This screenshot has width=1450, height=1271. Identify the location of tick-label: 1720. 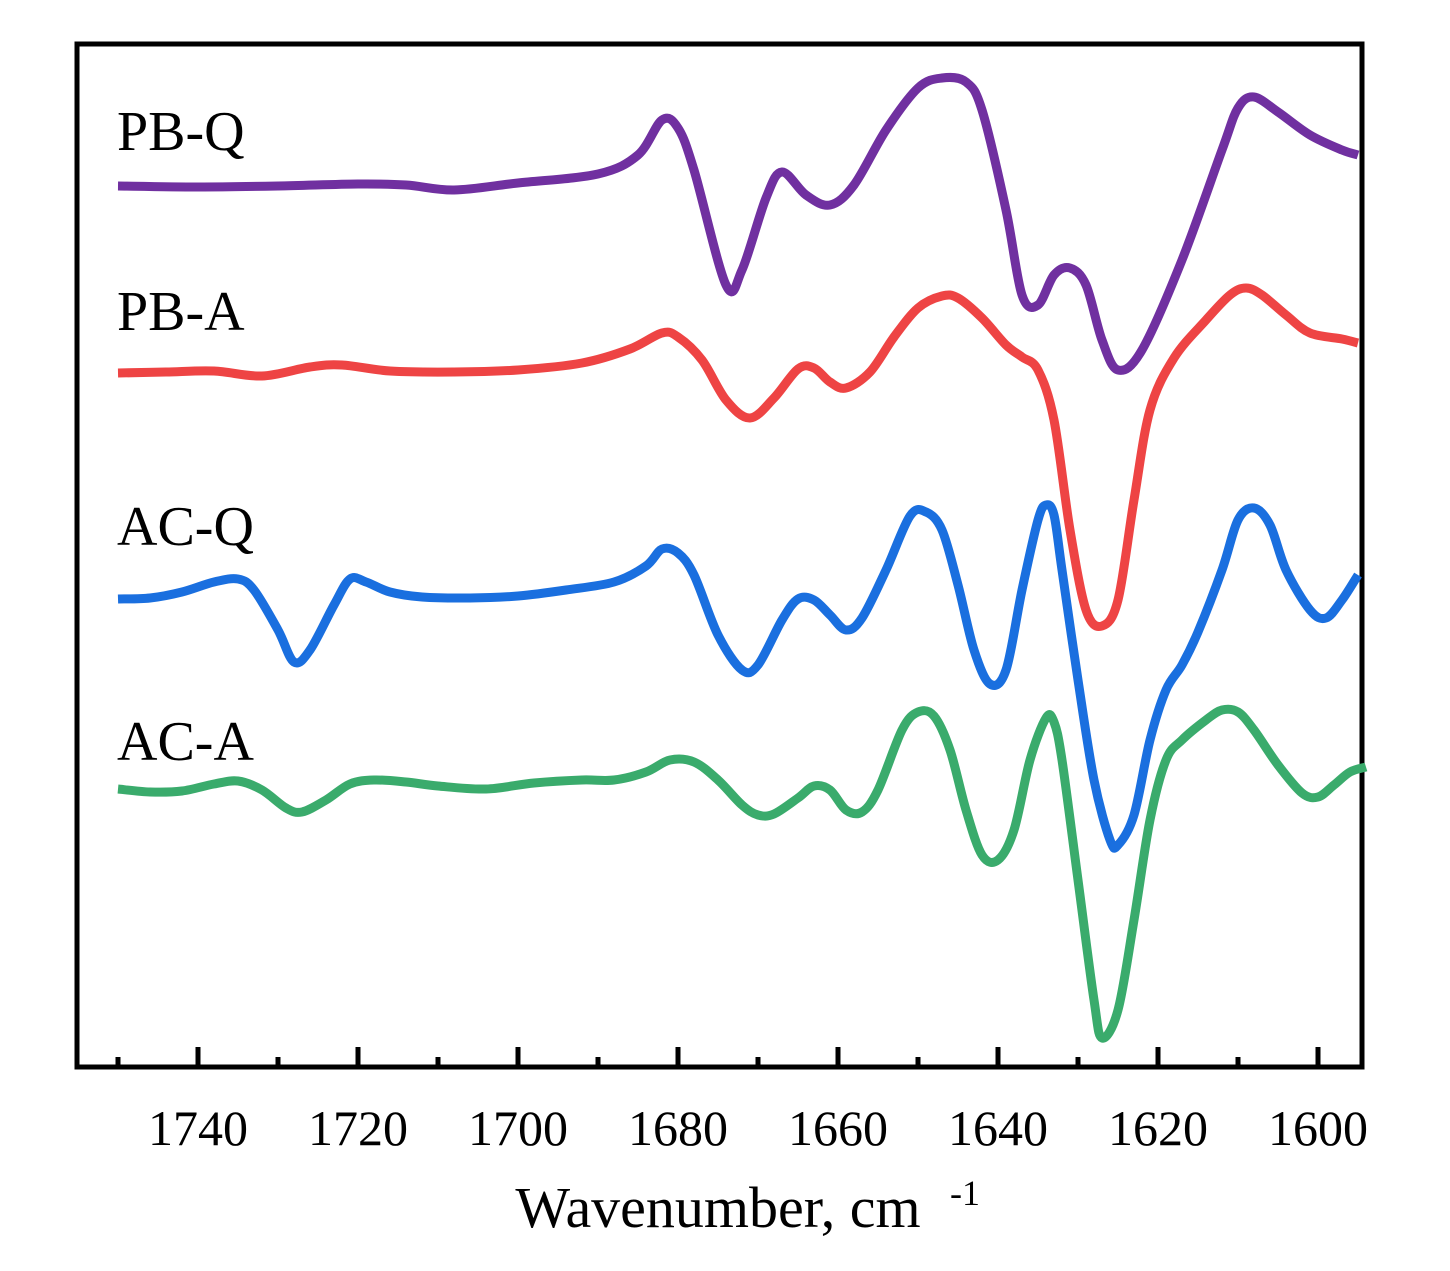
(358, 1128).